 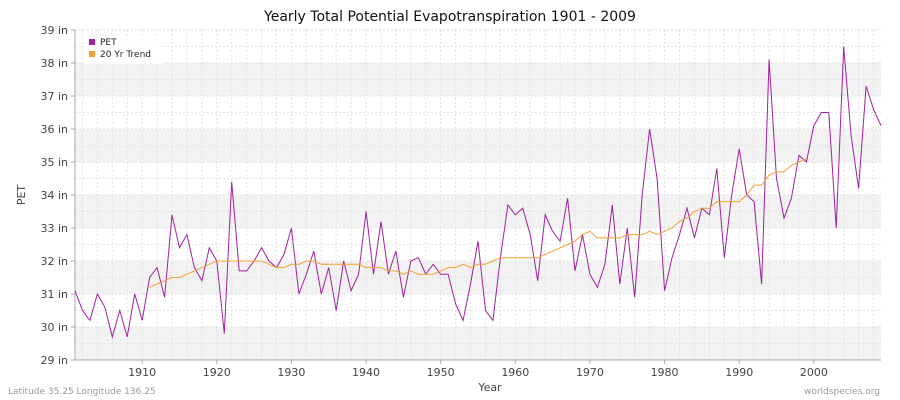 I want to click on y-tick-label: 30 in, so click(x=54, y=327).